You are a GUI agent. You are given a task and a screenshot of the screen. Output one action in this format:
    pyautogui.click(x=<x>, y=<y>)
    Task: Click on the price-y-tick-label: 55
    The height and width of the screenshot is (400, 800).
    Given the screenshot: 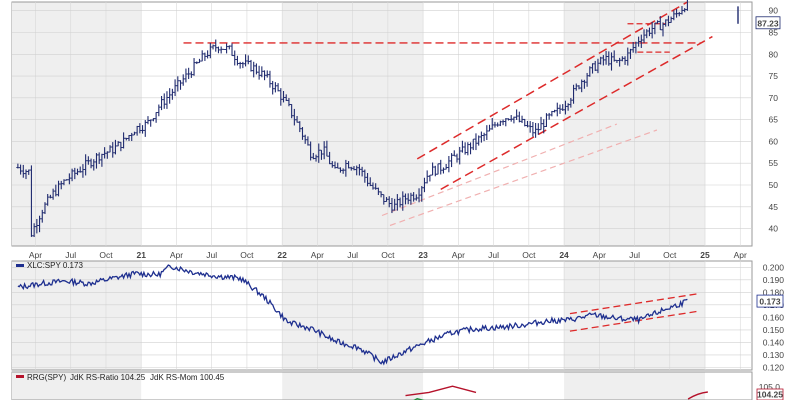 What is the action you would take?
    pyautogui.click(x=774, y=163)
    